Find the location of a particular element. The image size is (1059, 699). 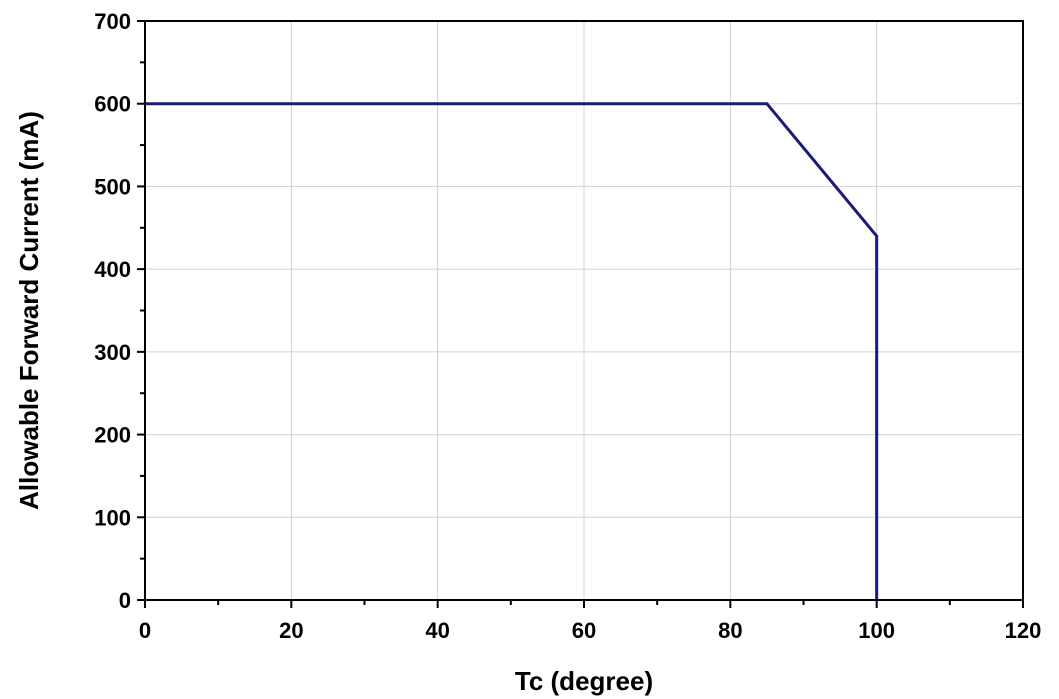

x-tick-label: 20 is located at coordinates (291, 630).